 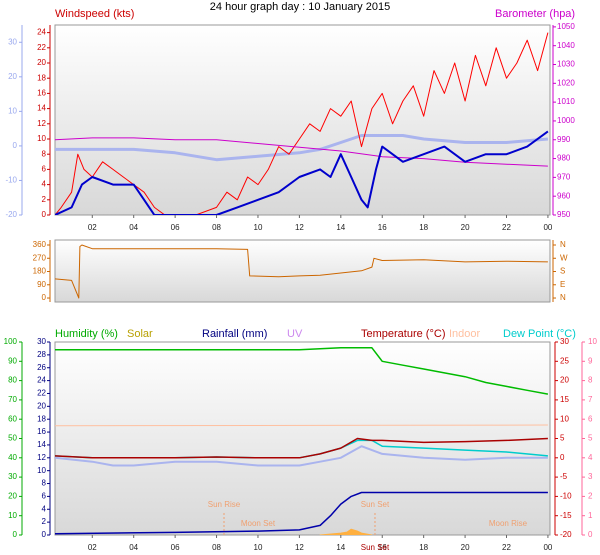 I want to click on series-group, so click(x=301, y=271).